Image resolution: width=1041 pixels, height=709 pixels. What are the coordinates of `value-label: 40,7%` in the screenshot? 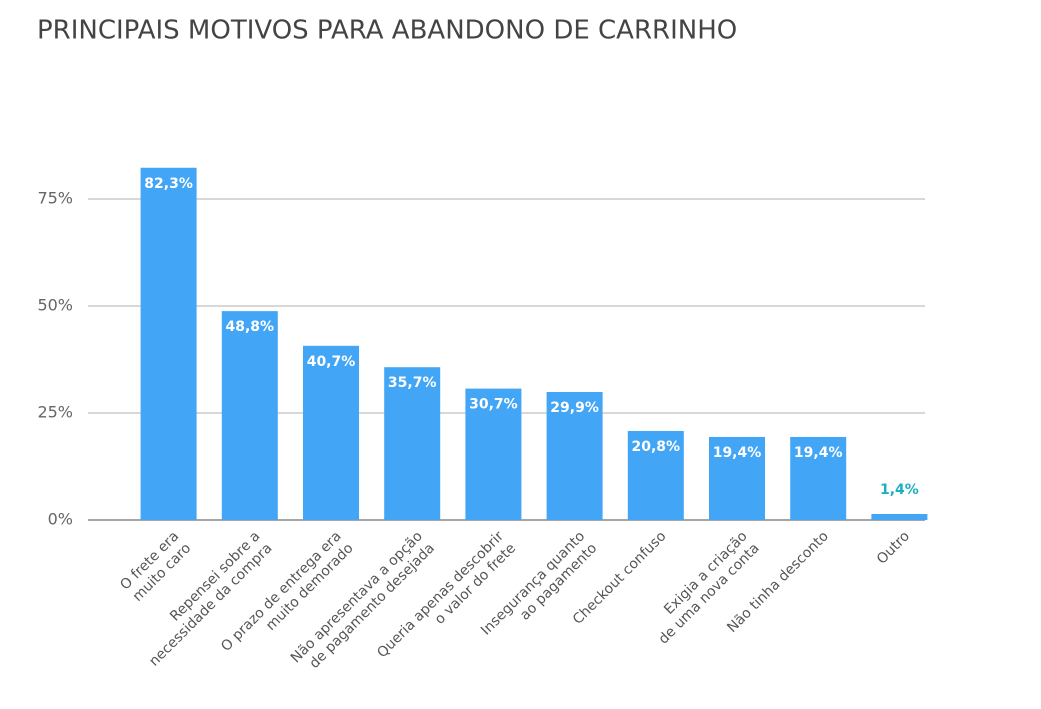 It's located at (331, 362).